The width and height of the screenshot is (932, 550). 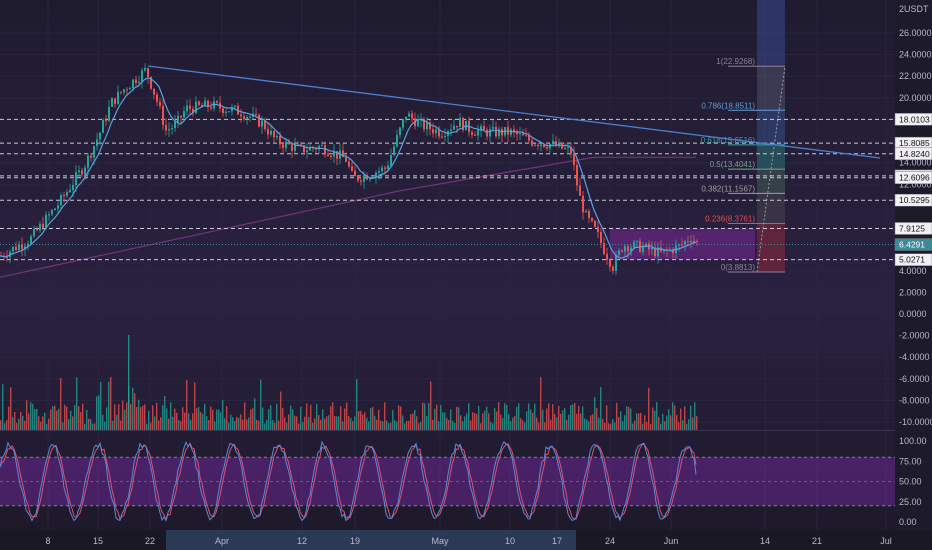 What do you see at coordinates (771, 33) in the screenshot?
I see `fib-extension-zone` at bounding box center [771, 33].